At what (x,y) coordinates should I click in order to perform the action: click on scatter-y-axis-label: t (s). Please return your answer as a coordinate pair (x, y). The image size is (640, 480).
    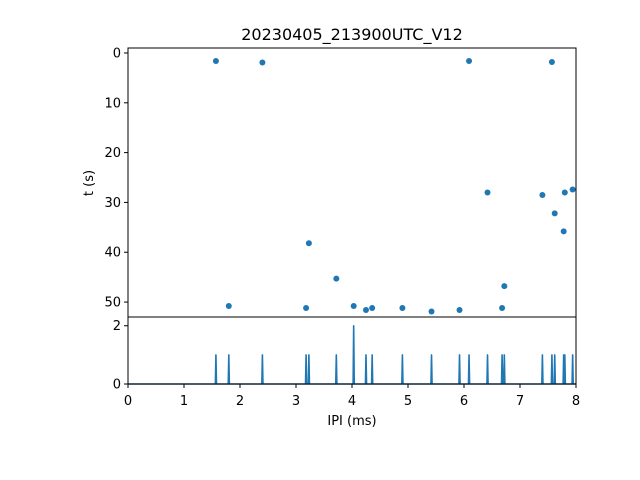
    Looking at the image, I should click on (89, 183).